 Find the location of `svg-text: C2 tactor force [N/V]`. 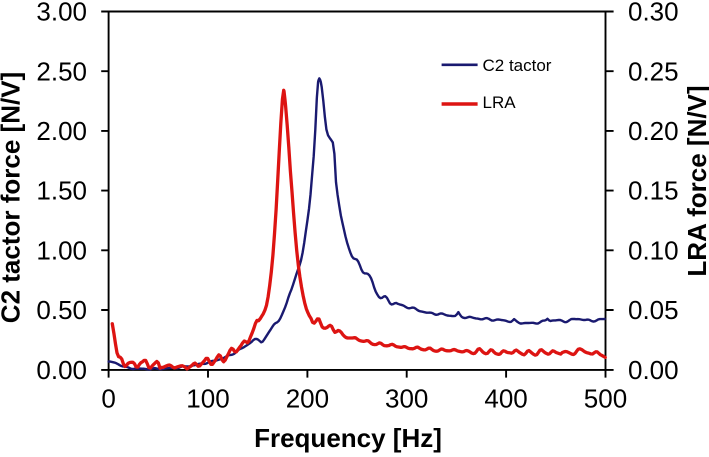

svg-text: C2 tactor force [N/V] is located at coordinates (13, 197).